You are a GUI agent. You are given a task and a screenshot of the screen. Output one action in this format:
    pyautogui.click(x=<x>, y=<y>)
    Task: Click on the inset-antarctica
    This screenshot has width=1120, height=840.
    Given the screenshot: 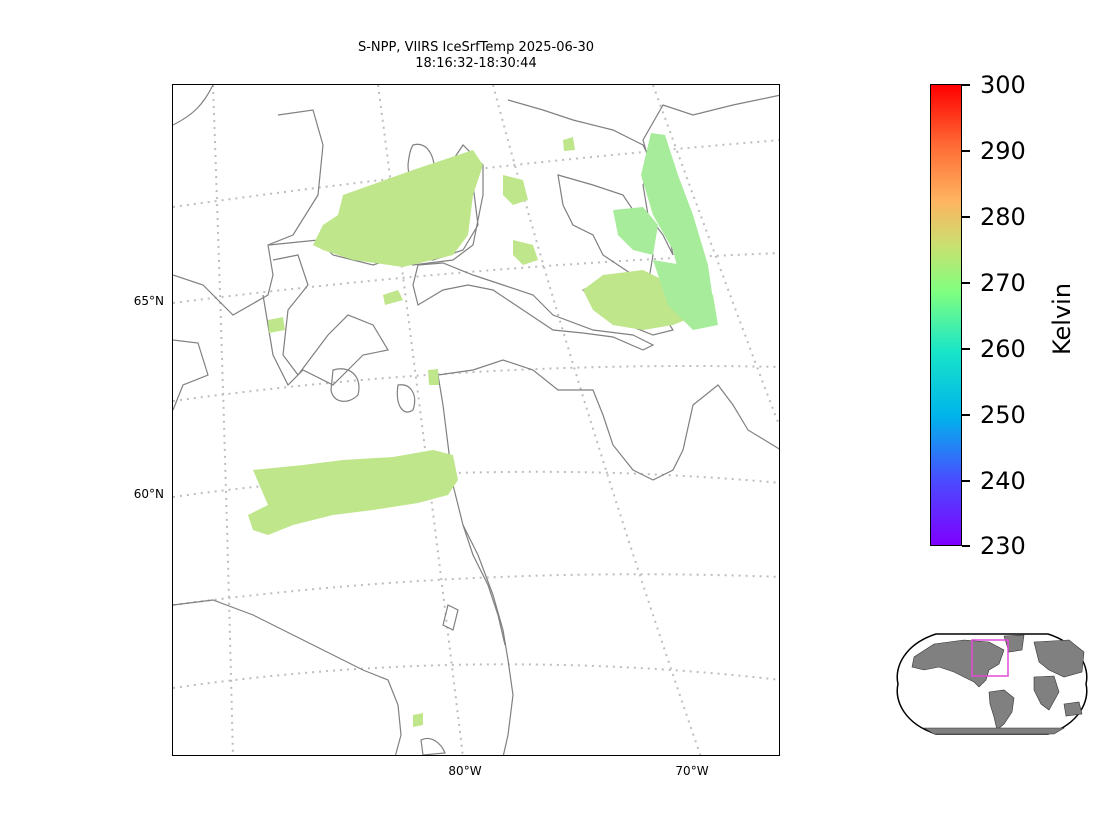 What is the action you would take?
    pyautogui.click(x=994, y=731)
    